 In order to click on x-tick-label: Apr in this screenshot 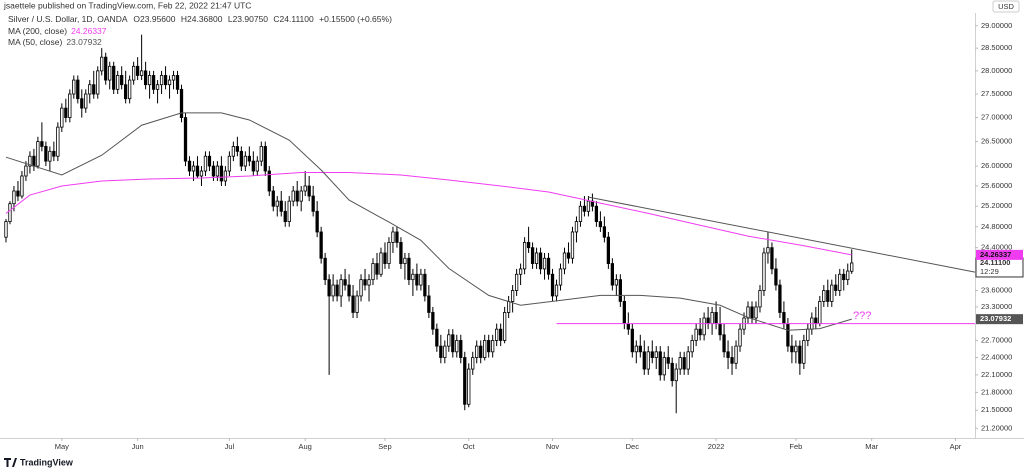, I will do `click(956, 446)`.